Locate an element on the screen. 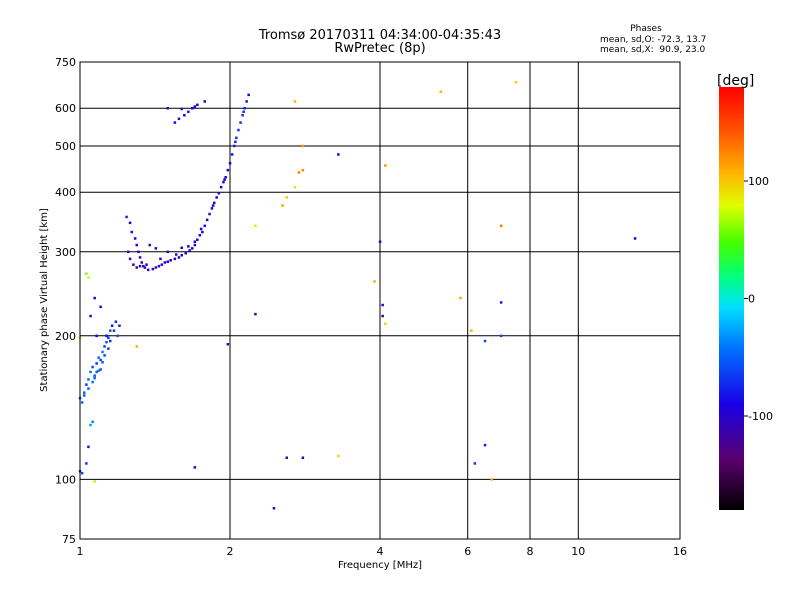  x-tick-label: 16 is located at coordinates (680, 551).